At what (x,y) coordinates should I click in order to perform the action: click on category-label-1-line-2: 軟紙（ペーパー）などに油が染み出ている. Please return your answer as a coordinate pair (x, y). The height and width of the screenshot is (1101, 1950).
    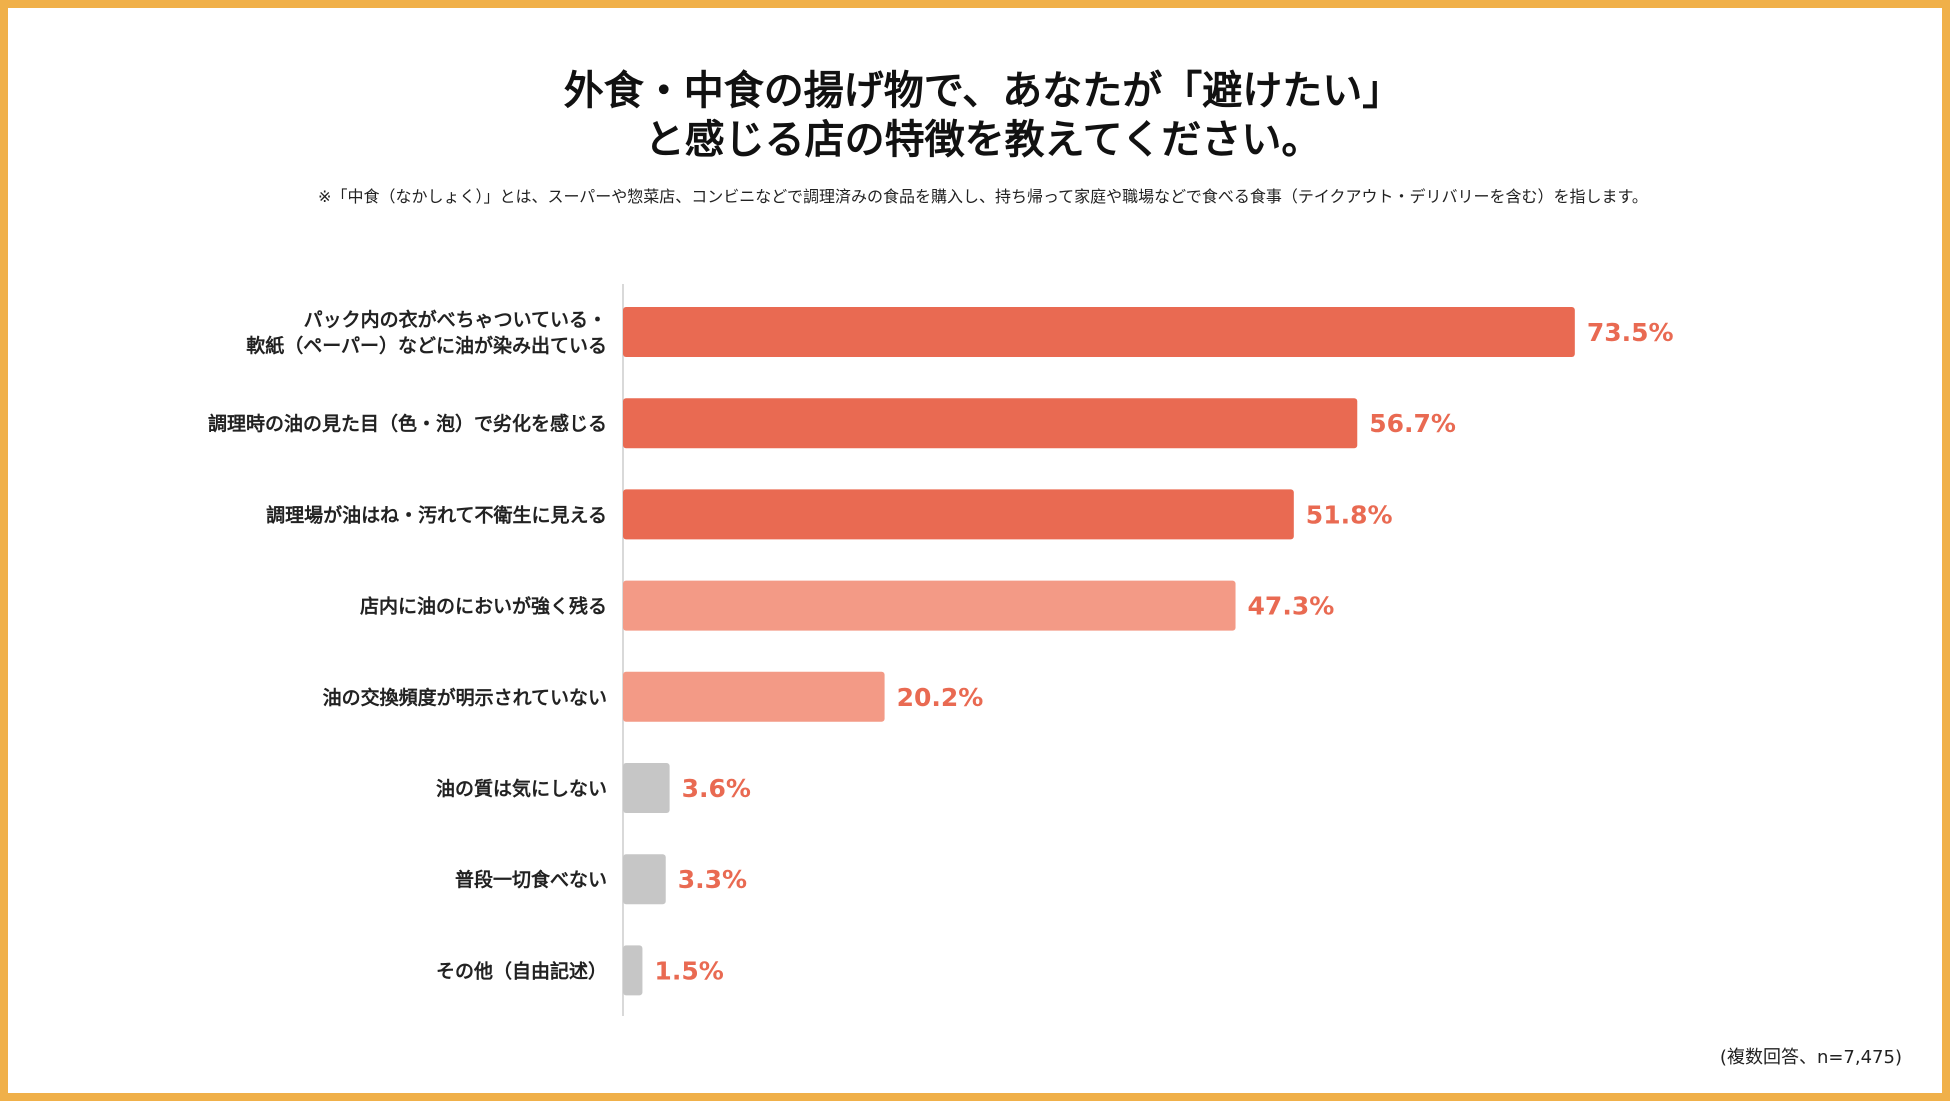
    Looking at the image, I should click on (426, 345).